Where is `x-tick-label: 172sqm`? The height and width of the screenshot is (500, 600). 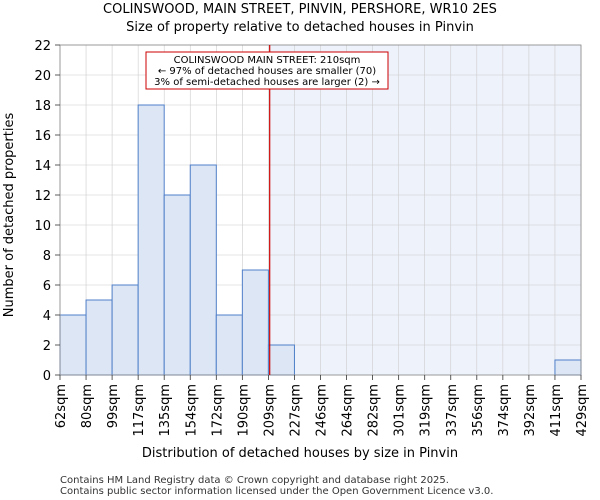
x-tick-label: 172sqm is located at coordinates (217, 410).